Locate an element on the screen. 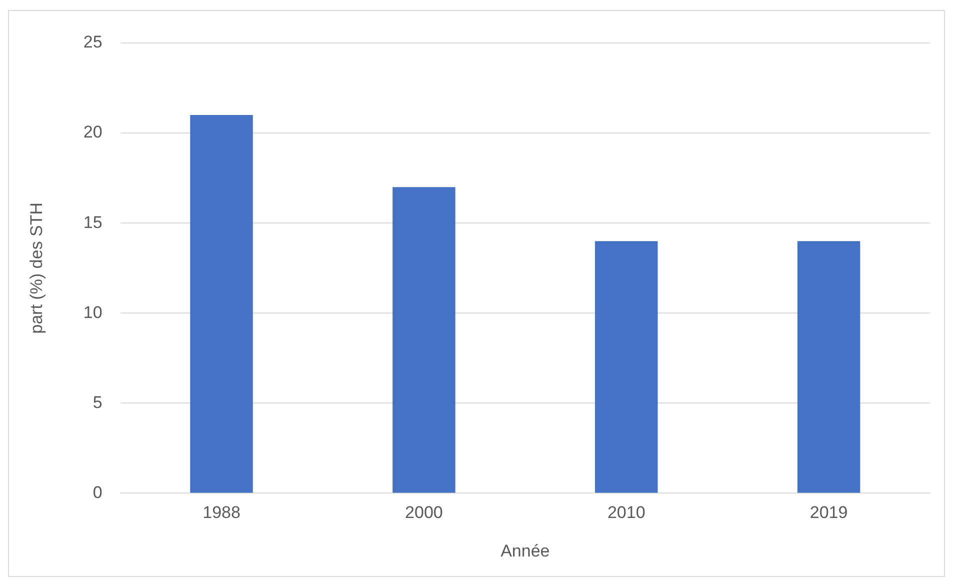 The height and width of the screenshot is (580, 955). x-tick-label: 2000 is located at coordinates (424, 512).